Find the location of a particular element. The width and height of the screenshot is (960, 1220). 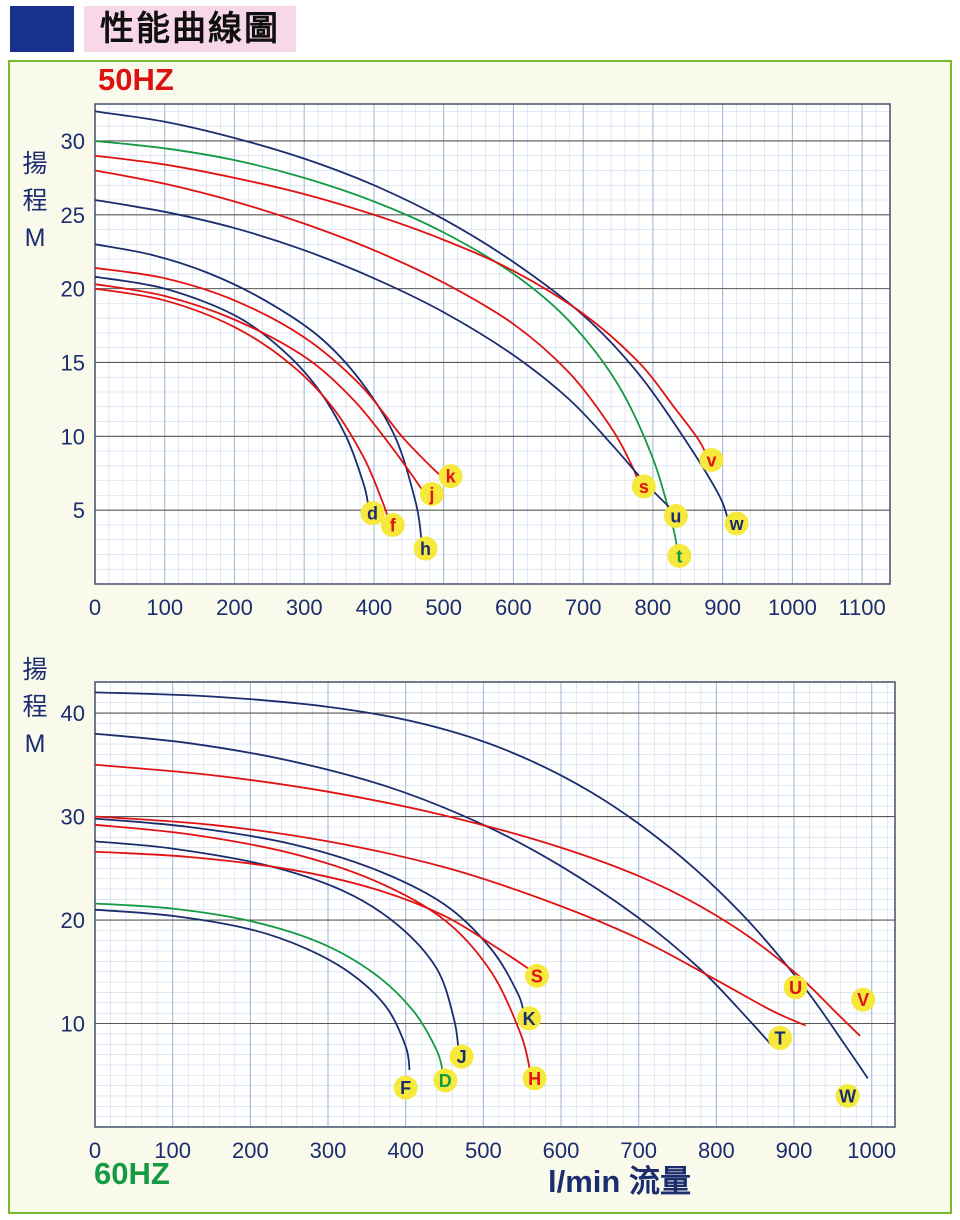

svg-text: 5 is located at coordinates (79, 510).